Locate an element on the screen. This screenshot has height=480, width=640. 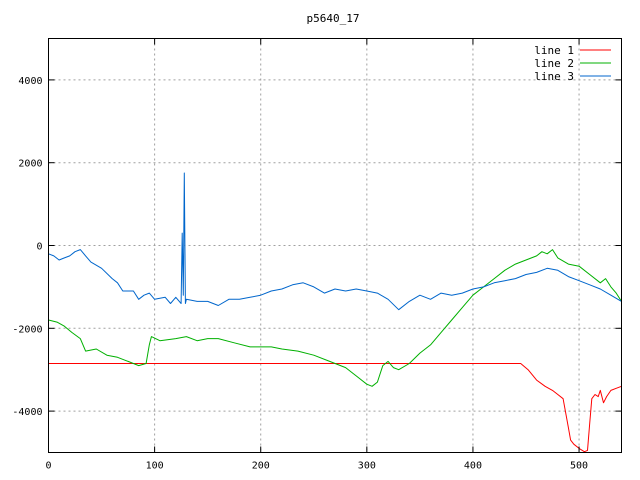
legend-label-3: line 3 is located at coordinates (554, 76).